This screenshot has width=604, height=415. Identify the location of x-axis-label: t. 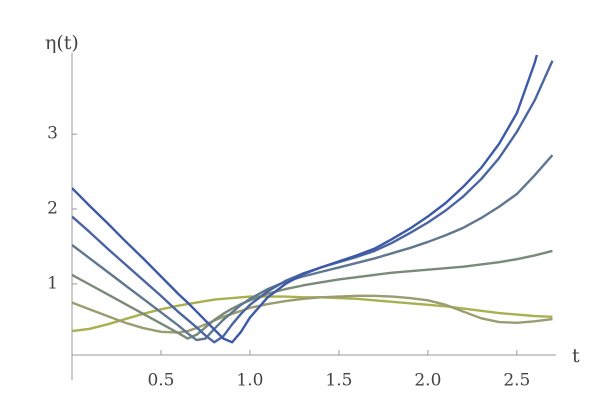
(576, 356).